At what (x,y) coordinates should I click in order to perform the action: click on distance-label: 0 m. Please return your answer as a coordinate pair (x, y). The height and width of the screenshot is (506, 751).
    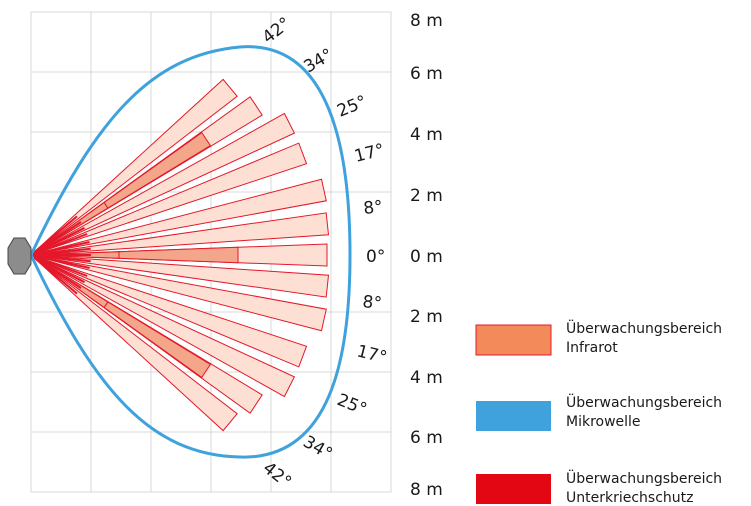
    Looking at the image, I should click on (426, 257).